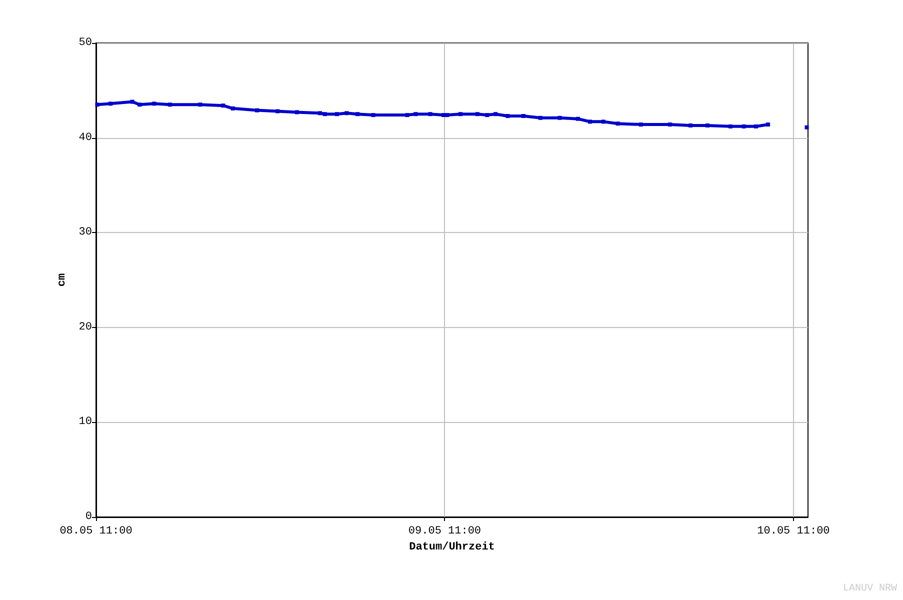 The height and width of the screenshot is (600, 903). Describe the element at coordinates (88, 517) in the screenshot. I see `y-tick-label: 0` at that location.